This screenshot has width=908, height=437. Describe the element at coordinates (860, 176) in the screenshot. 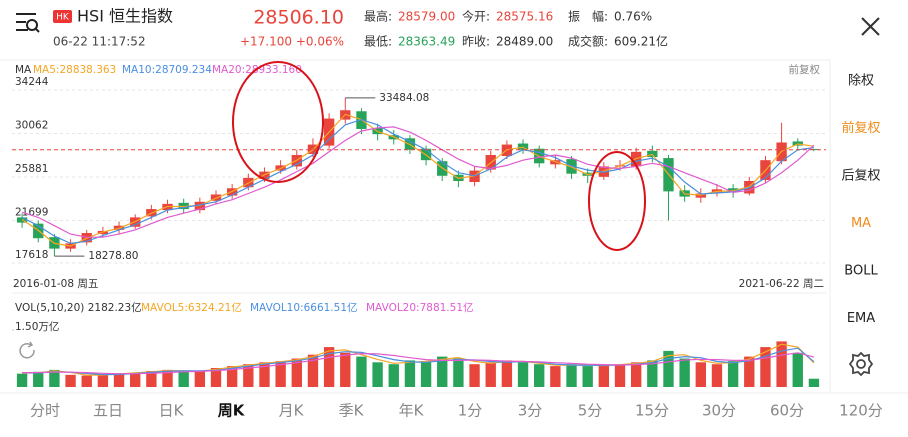

I see `side-menu-item: 后复权` at that location.